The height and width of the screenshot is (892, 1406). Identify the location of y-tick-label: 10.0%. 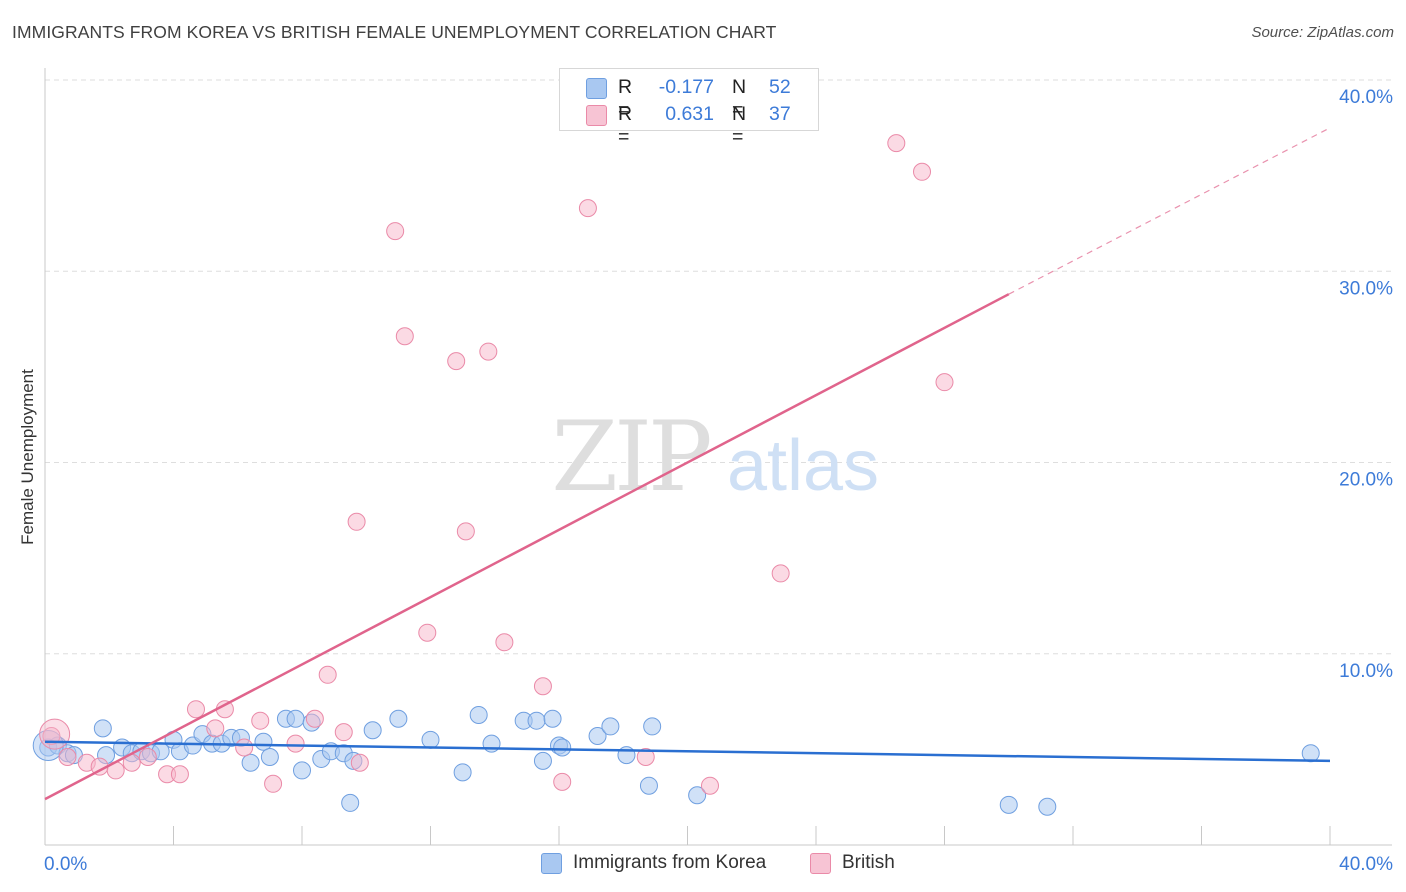
(1366, 671).